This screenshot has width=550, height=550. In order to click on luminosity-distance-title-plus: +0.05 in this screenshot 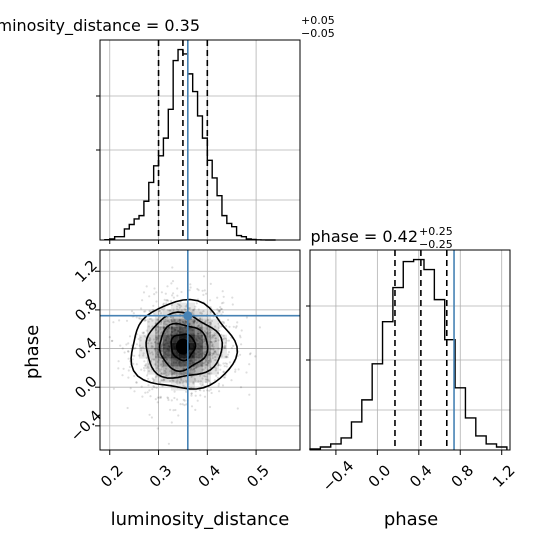, I will do `click(318, 20)`.